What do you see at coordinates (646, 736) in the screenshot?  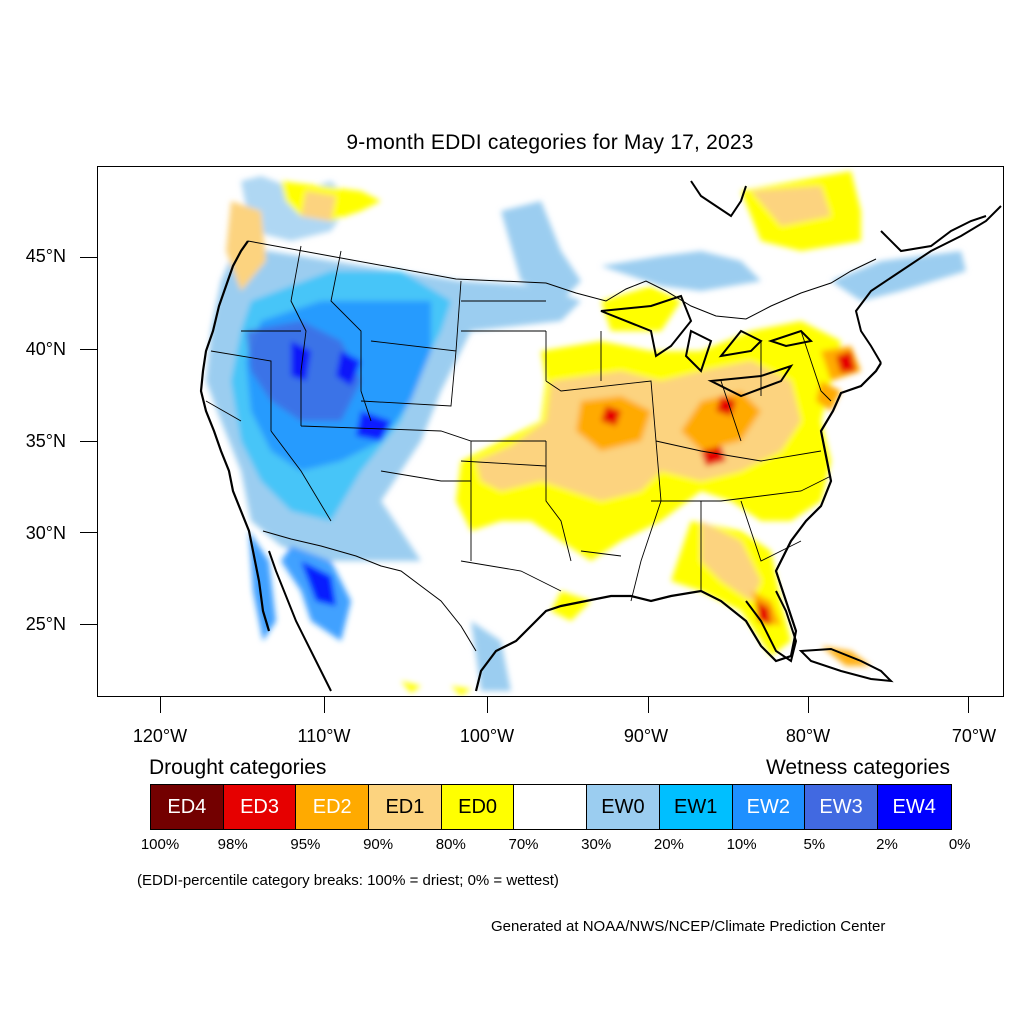 I see `lon-label-90w: 90°W` at bounding box center [646, 736].